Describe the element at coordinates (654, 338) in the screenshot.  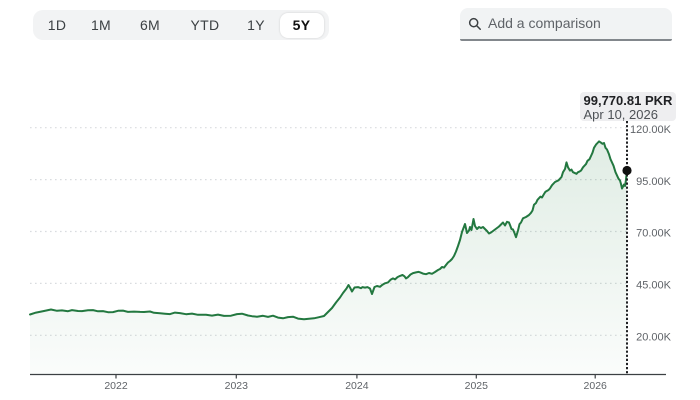
I see `svg-text: 20.00K` at that location.